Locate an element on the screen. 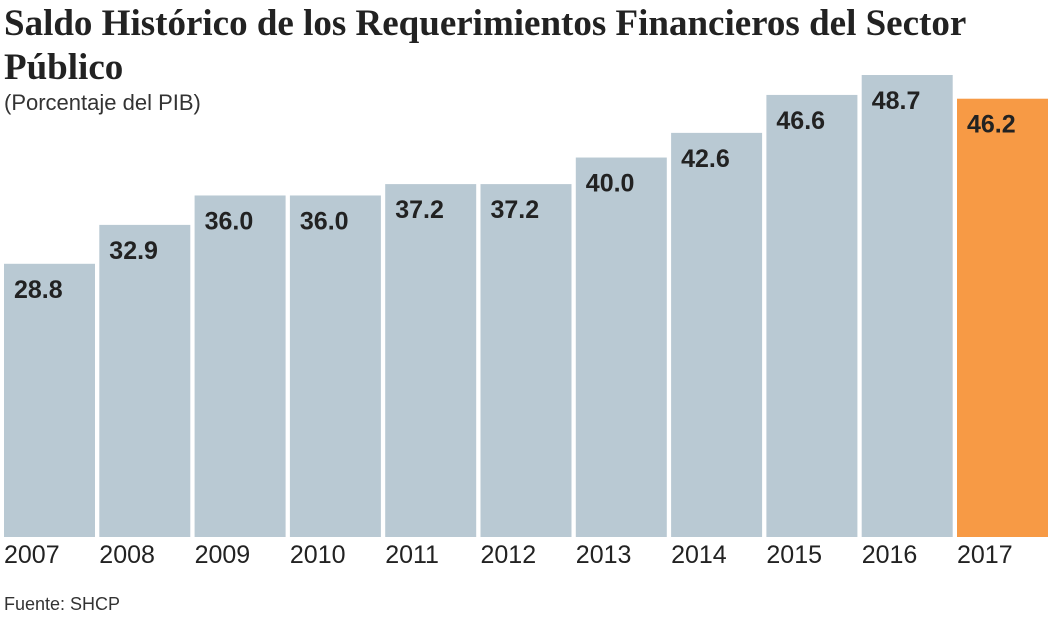 The height and width of the screenshot is (620, 1050). x-tick-label: 2009 is located at coordinates (223, 555).